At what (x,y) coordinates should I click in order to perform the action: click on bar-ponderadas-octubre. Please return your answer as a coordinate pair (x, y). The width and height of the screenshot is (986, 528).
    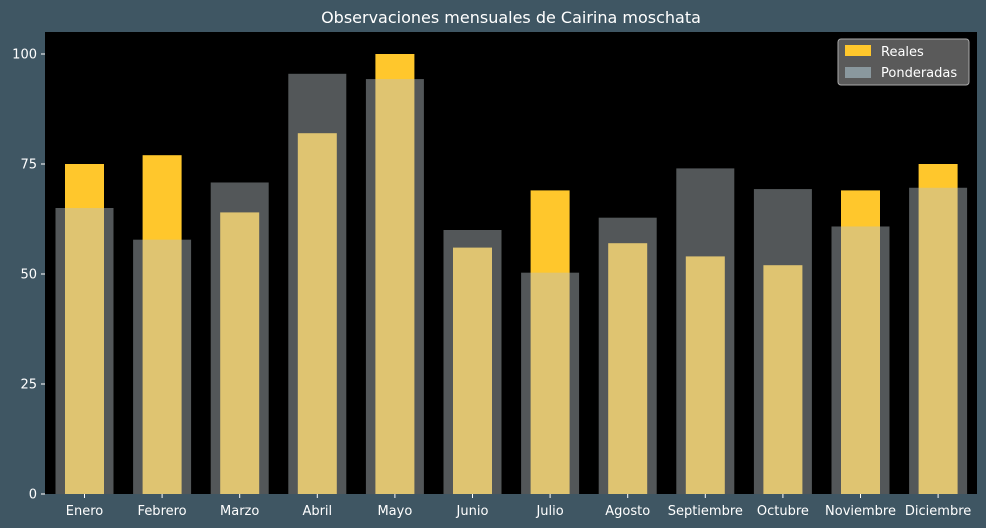
    Looking at the image, I should click on (782, 341).